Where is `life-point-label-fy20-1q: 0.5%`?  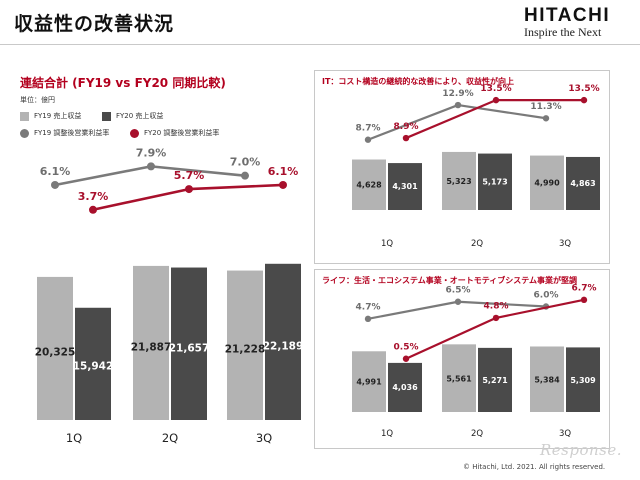 life-point-label-fy20-1q: 0.5% is located at coordinates (406, 348).